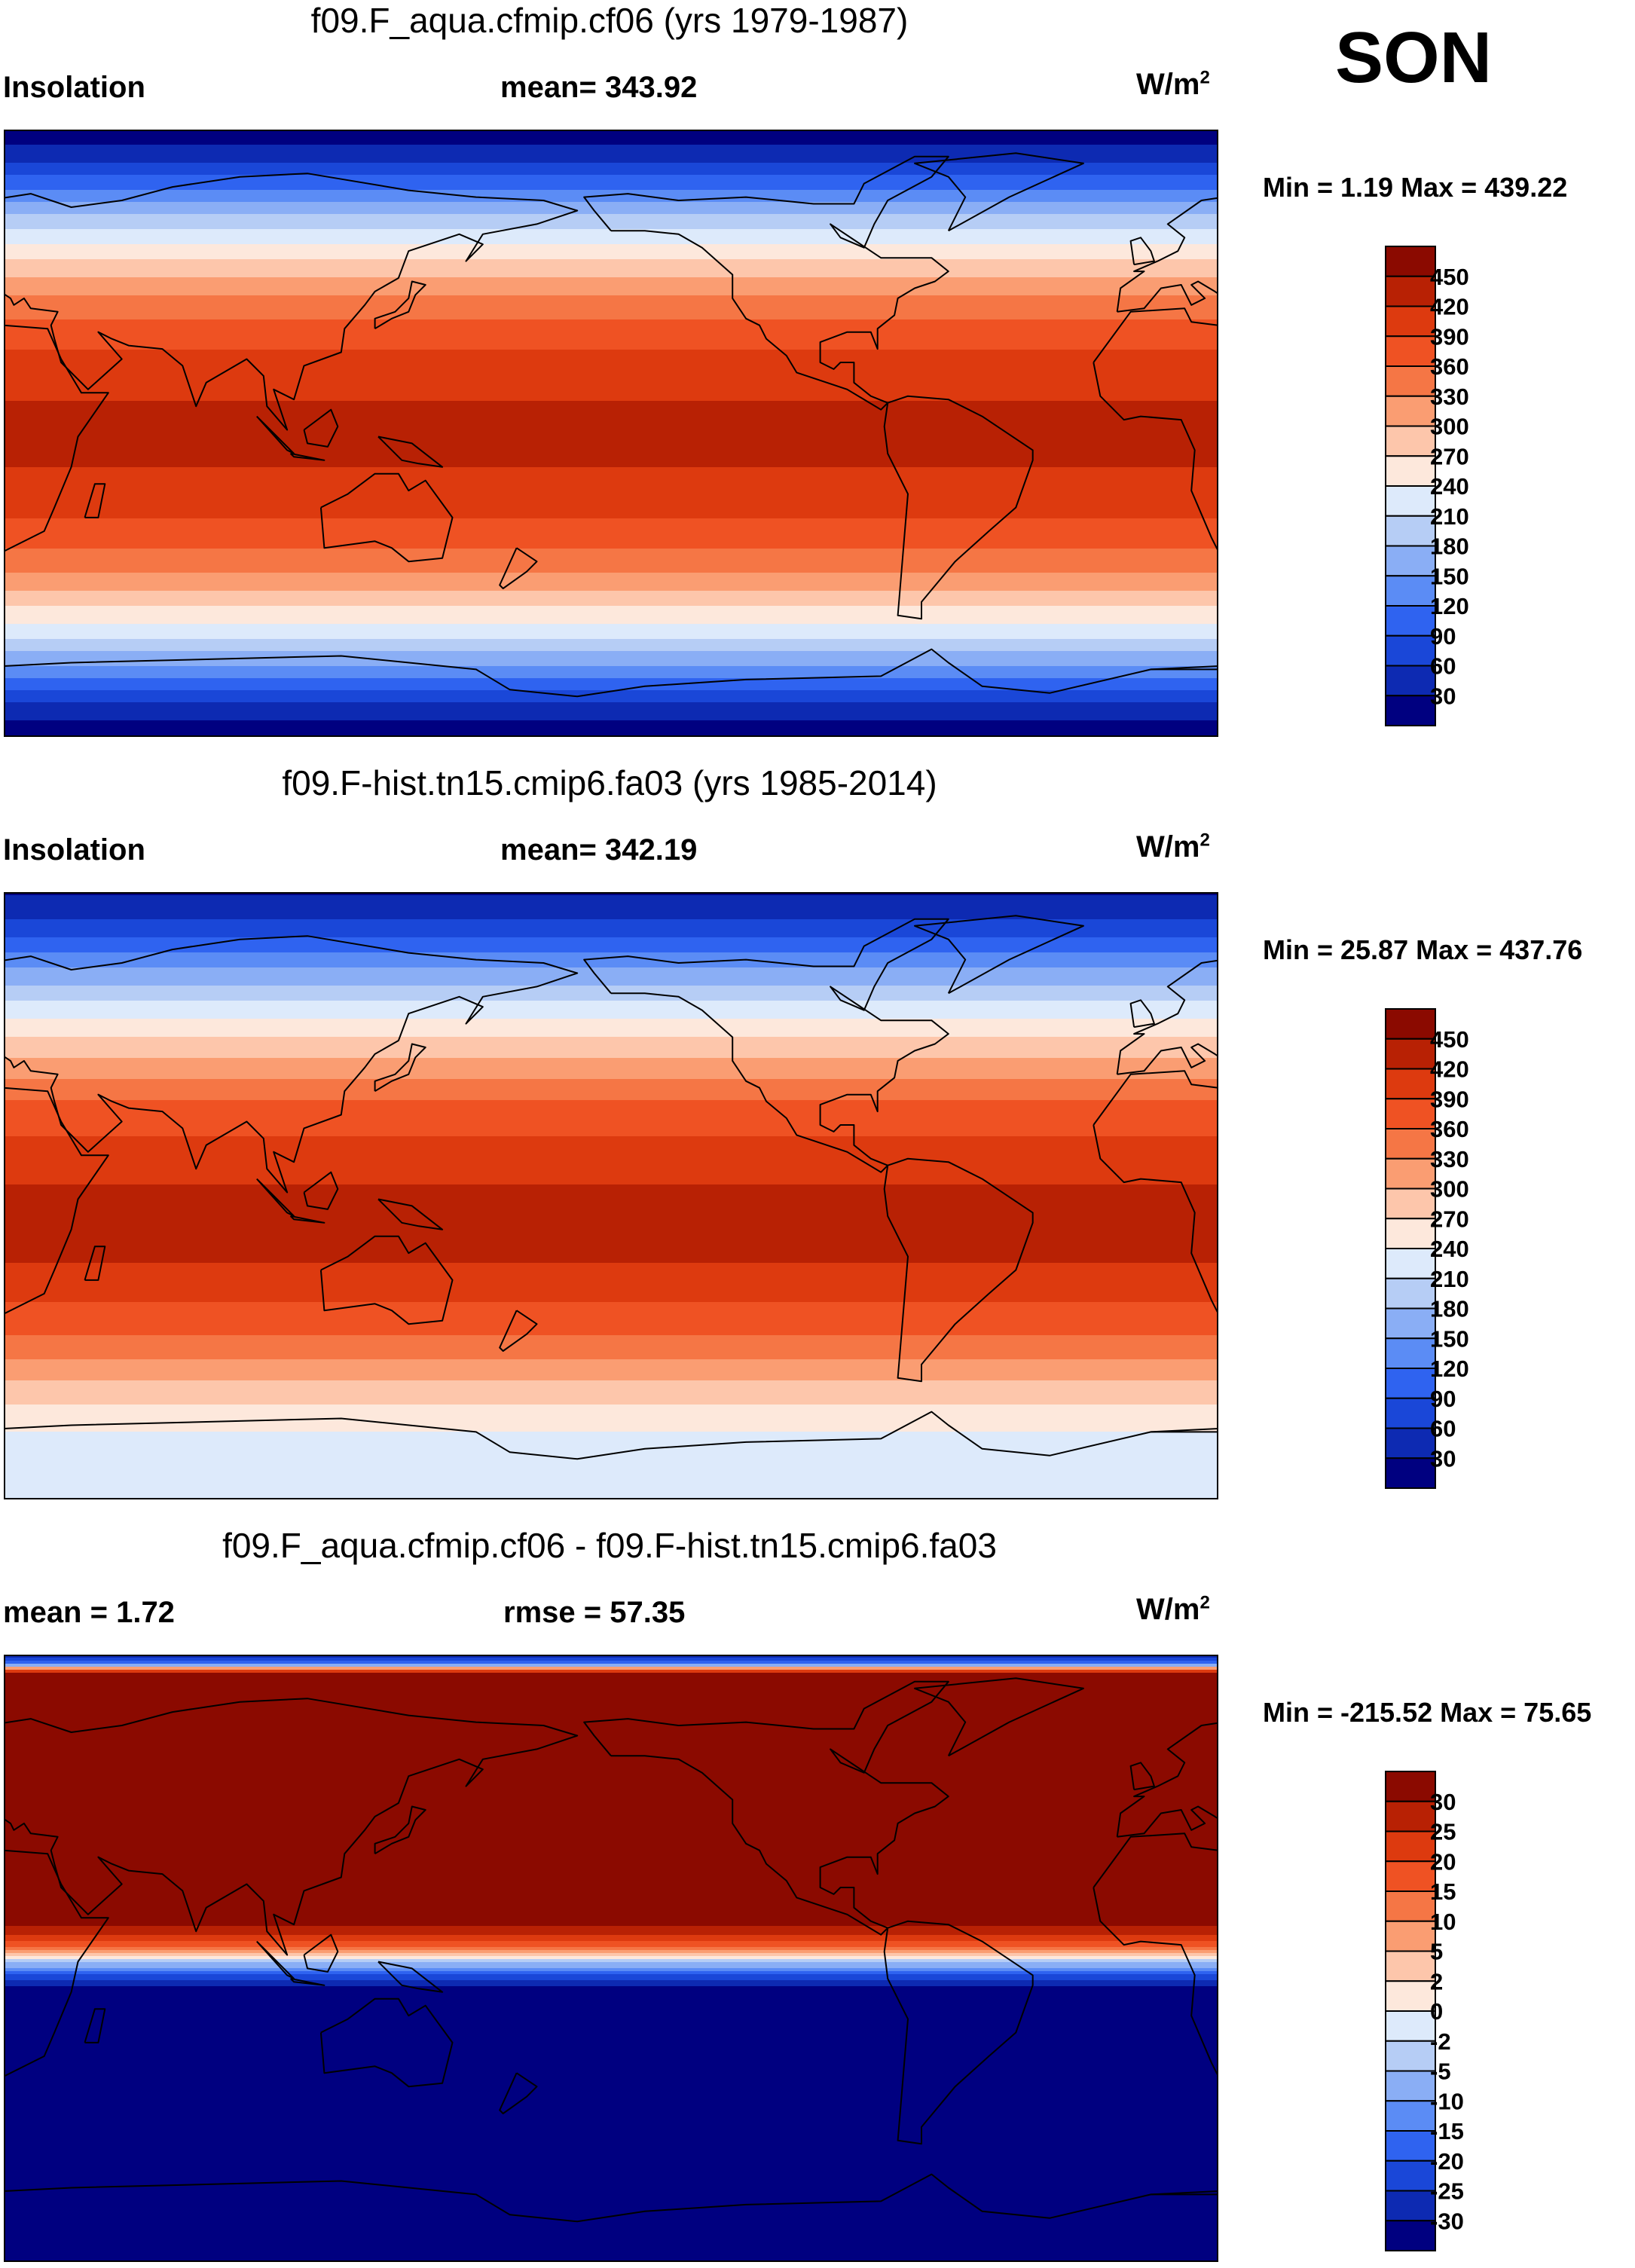  Describe the element at coordinates (1437, 1952) in the screenshot. I see `colorbar-tick-label: 5` at that location.